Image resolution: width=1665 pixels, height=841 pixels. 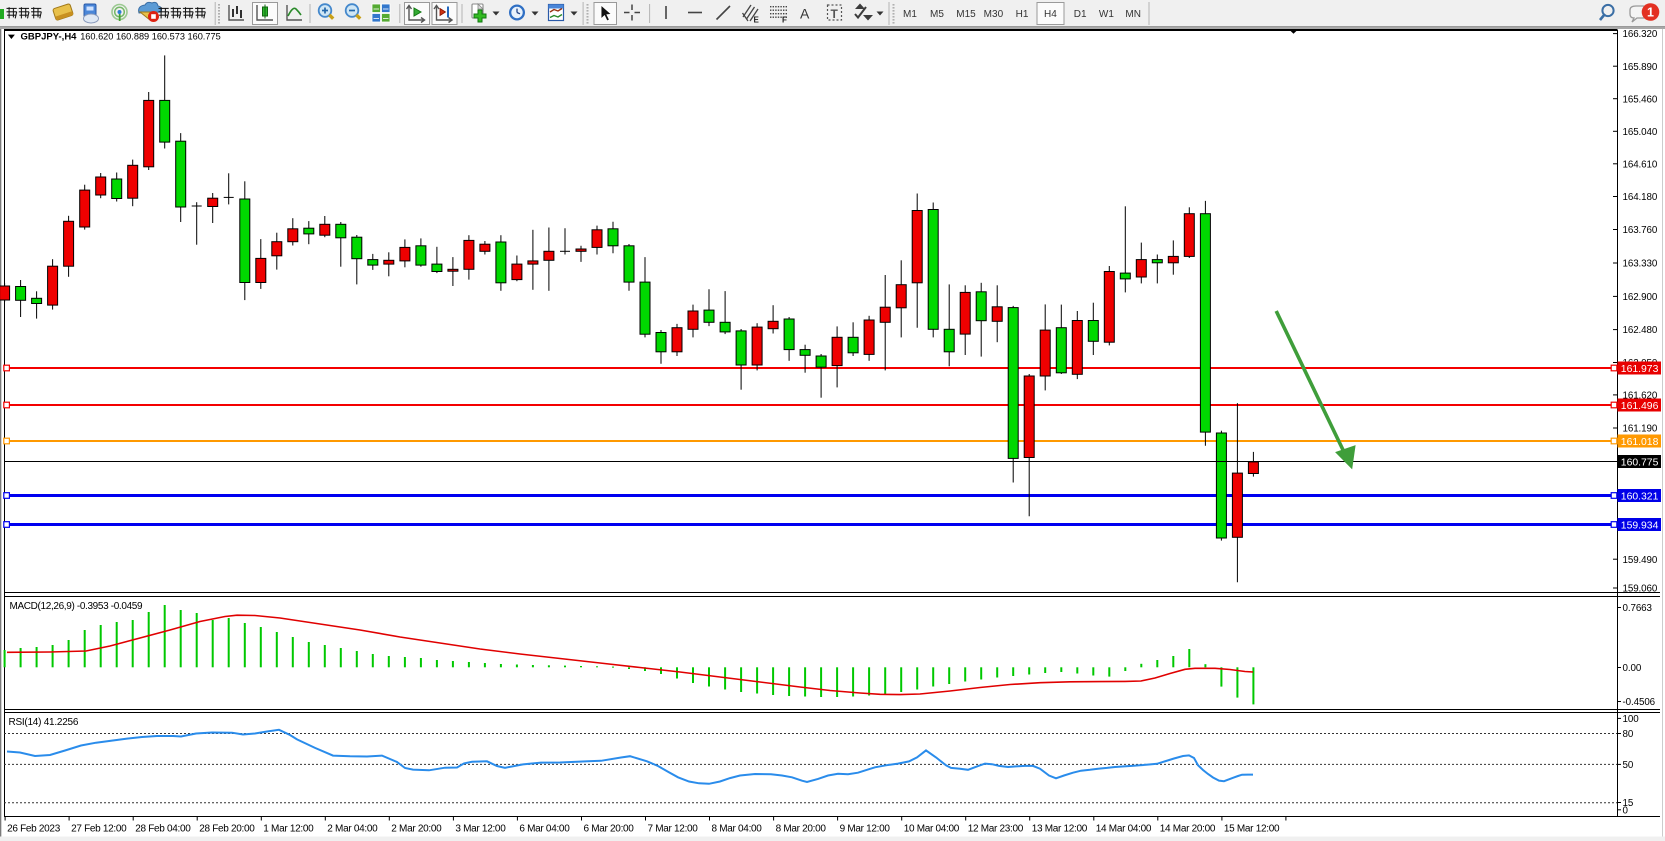 I want to click on svg-text: 164.610, so click(x=1640, y=164).